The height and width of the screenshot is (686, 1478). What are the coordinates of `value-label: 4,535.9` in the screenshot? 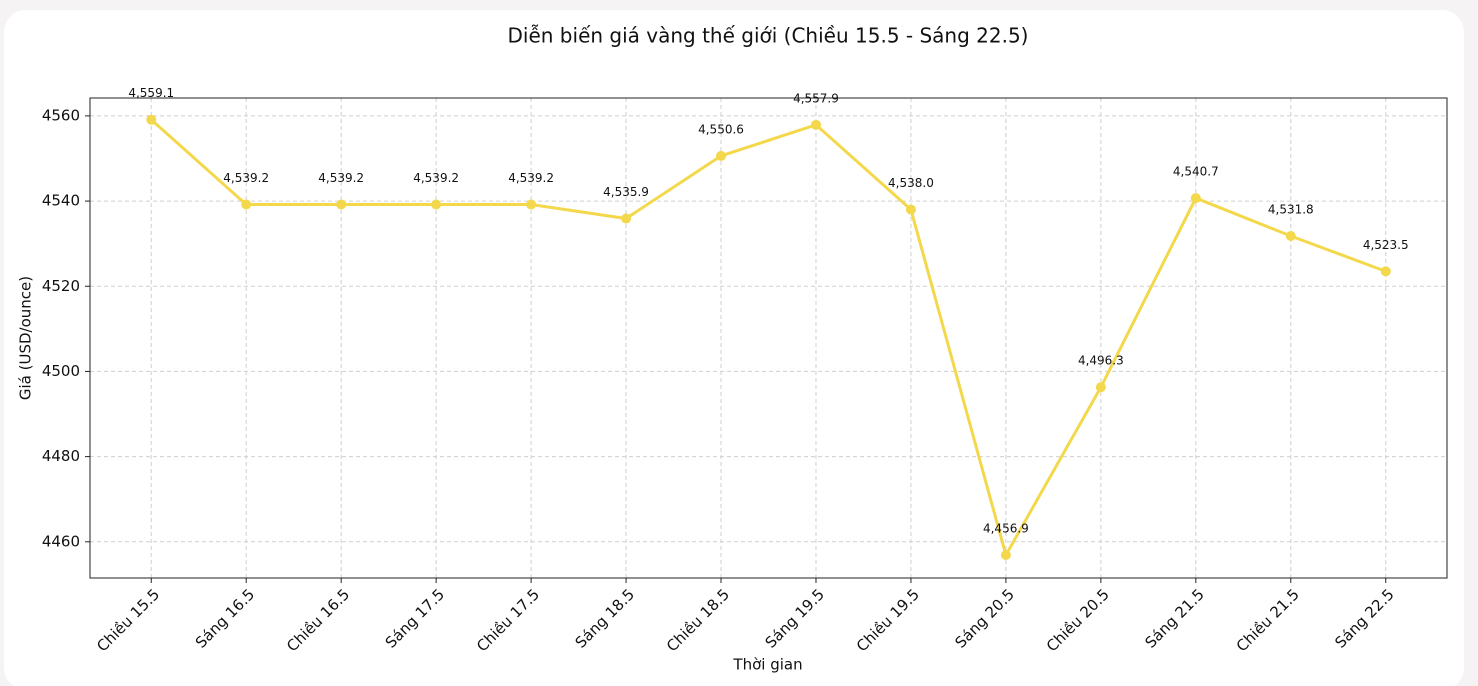 It's located at (626, 192).